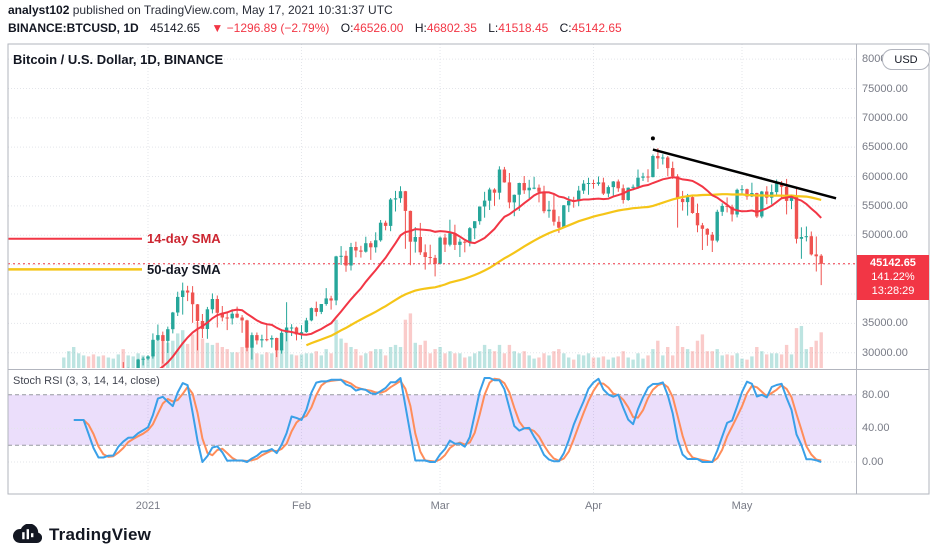  I want to click on badge-percent: 141.22%, so click(893, 277).